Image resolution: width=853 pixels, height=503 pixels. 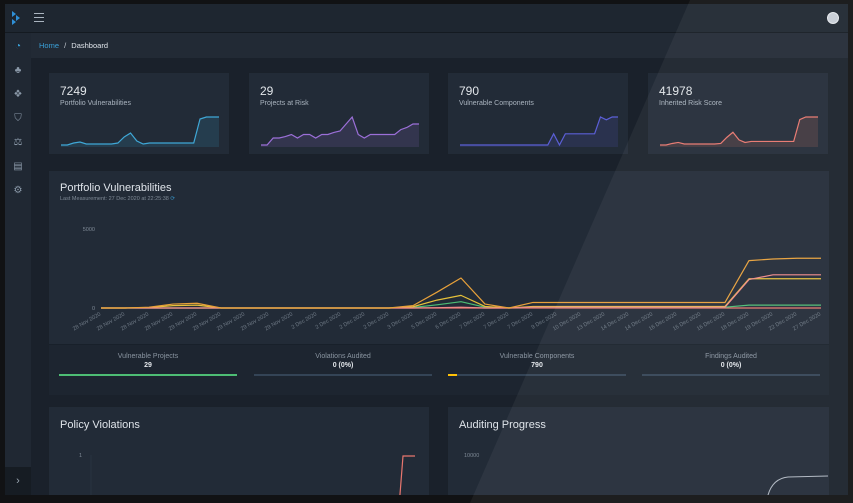 I want to click on portfolio-title: Portfolio Vulnerabilities, so click(x=116, y=188).